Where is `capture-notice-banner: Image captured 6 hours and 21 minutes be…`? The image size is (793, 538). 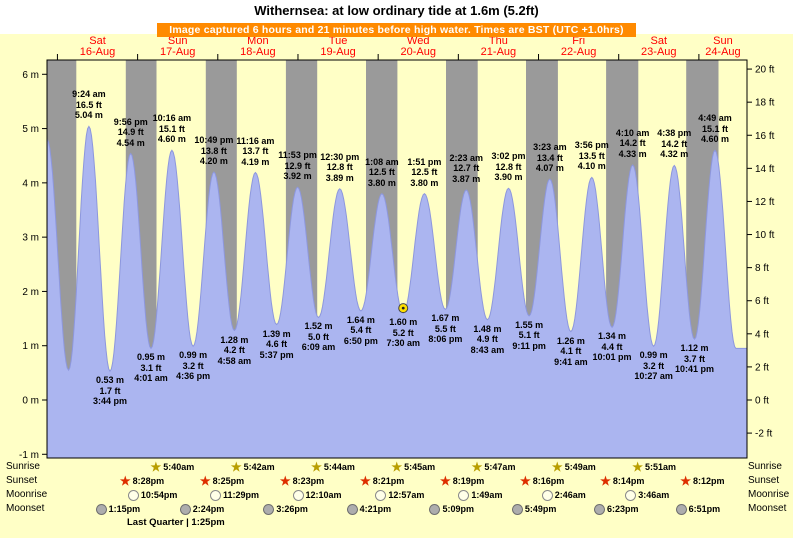 capture-notice-banner: Image captured 6 hours and 21 minutes be… is located at coordinates (396, 30).